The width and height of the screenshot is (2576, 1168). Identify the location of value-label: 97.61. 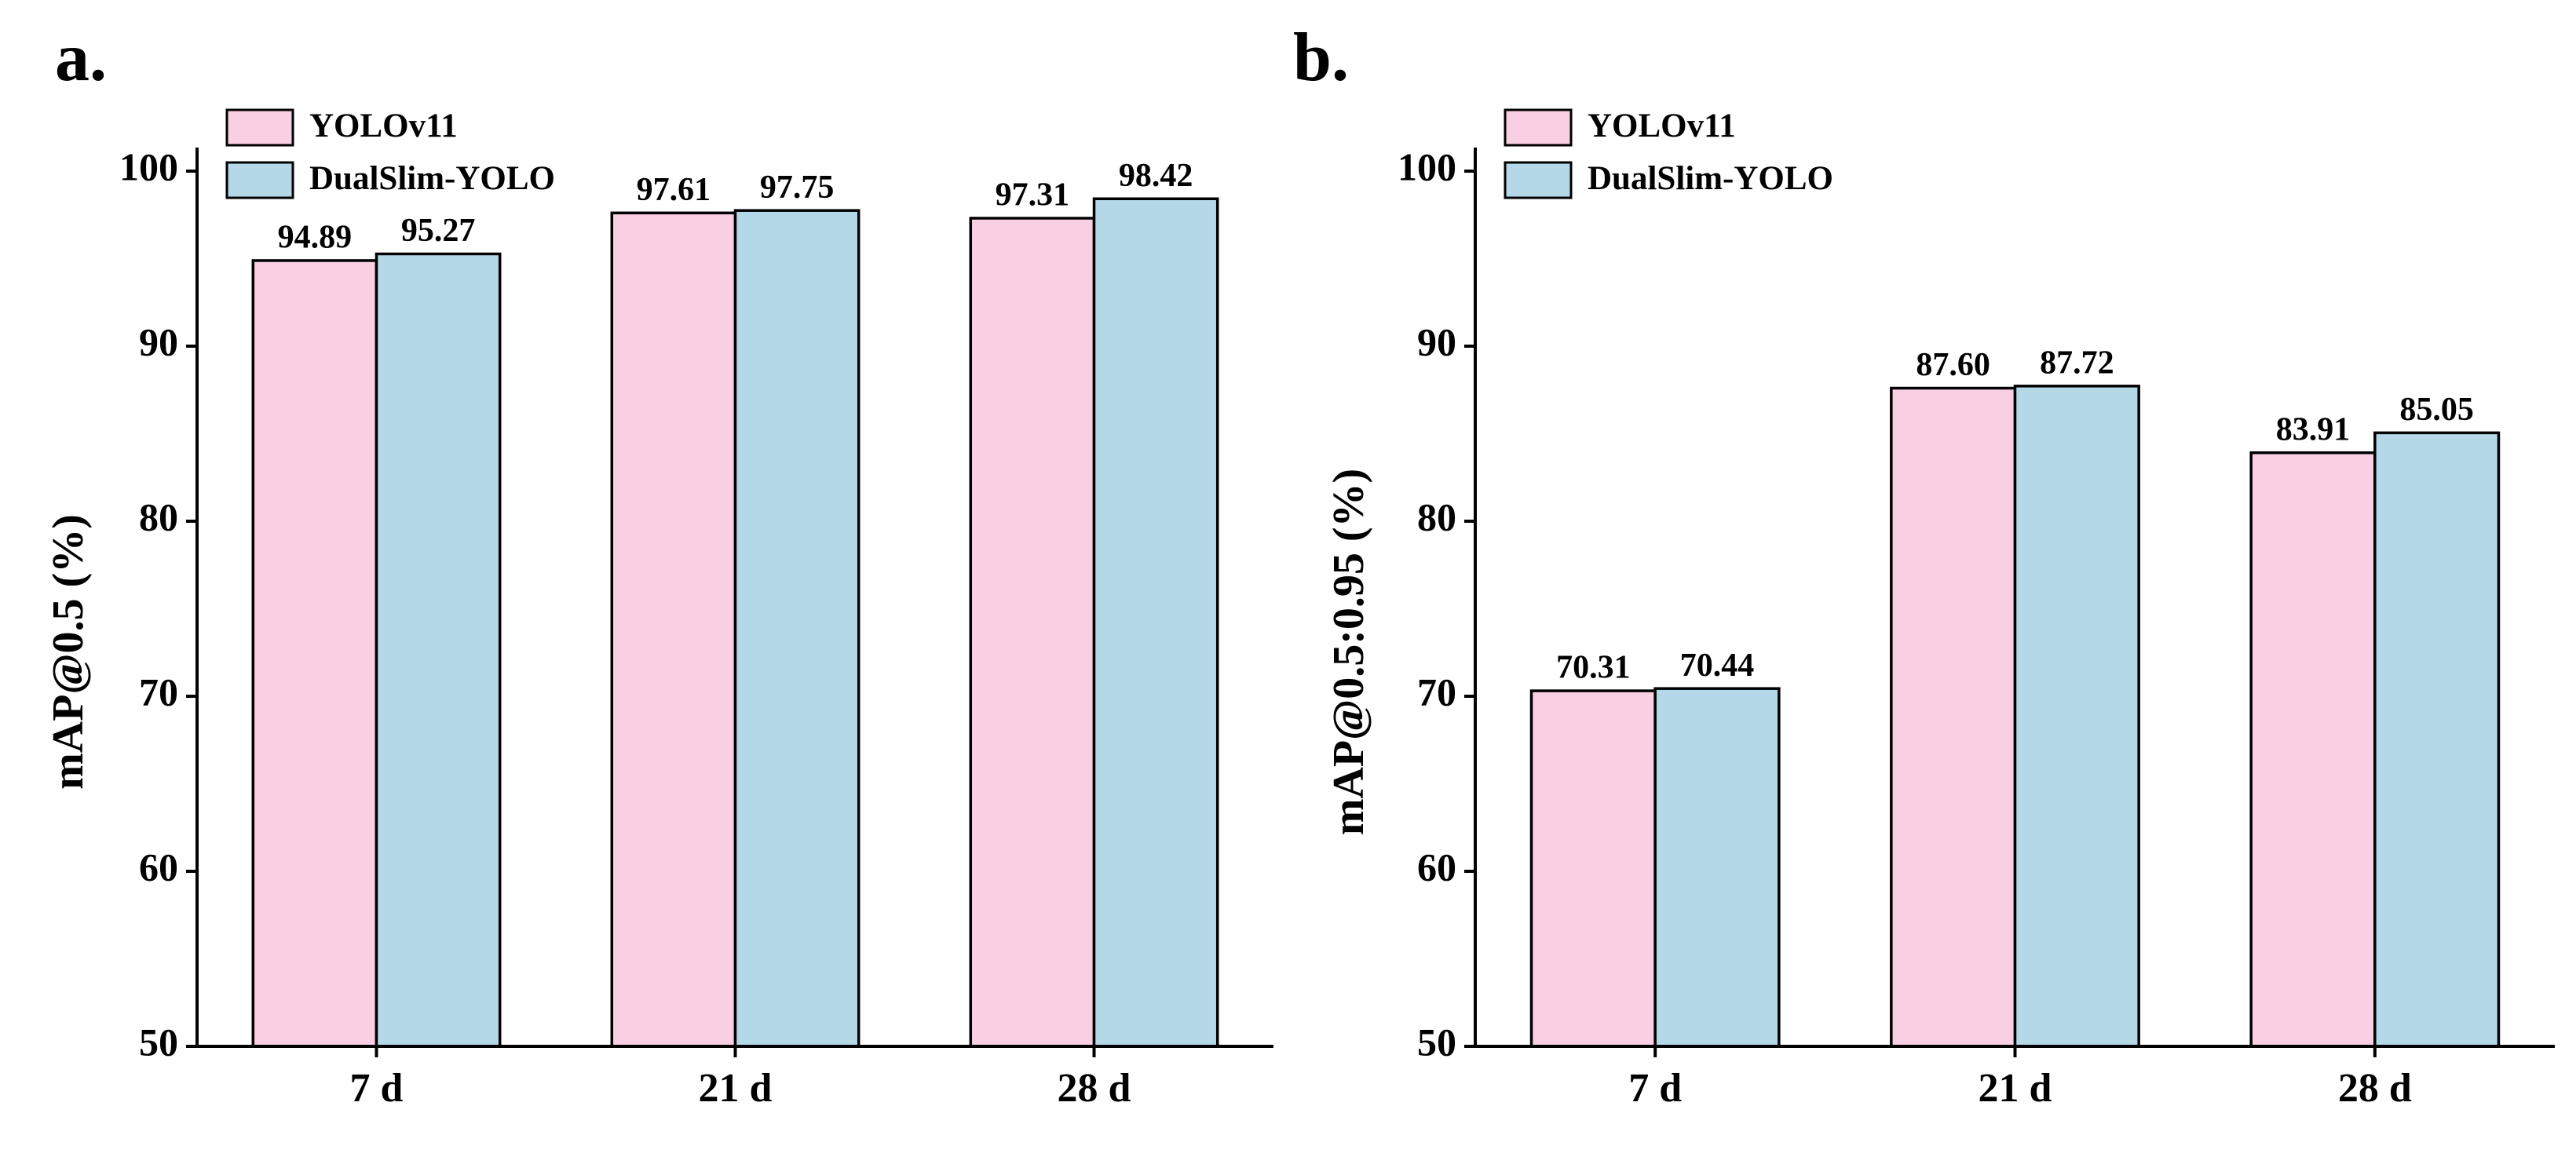
(674, 190).